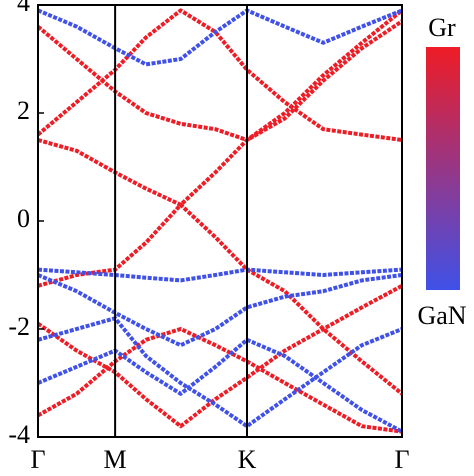  I want to click on colorbar-top-label: Gr, so click(442, 27).